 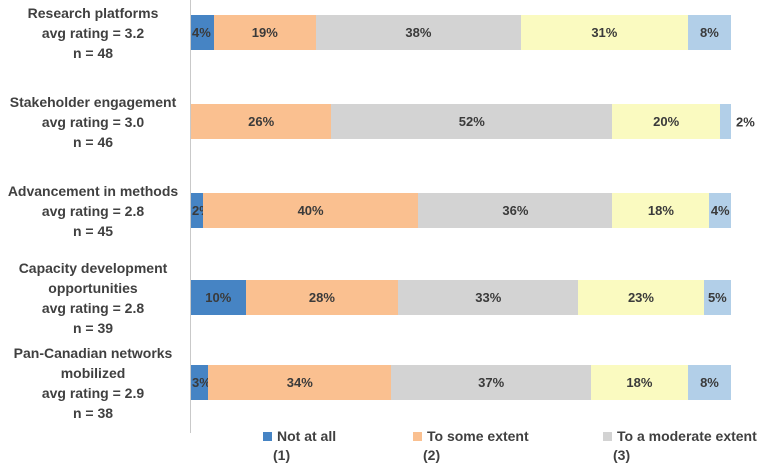 I want to click on bar-segment-series-5: 2%, so click(x=737, y=121).